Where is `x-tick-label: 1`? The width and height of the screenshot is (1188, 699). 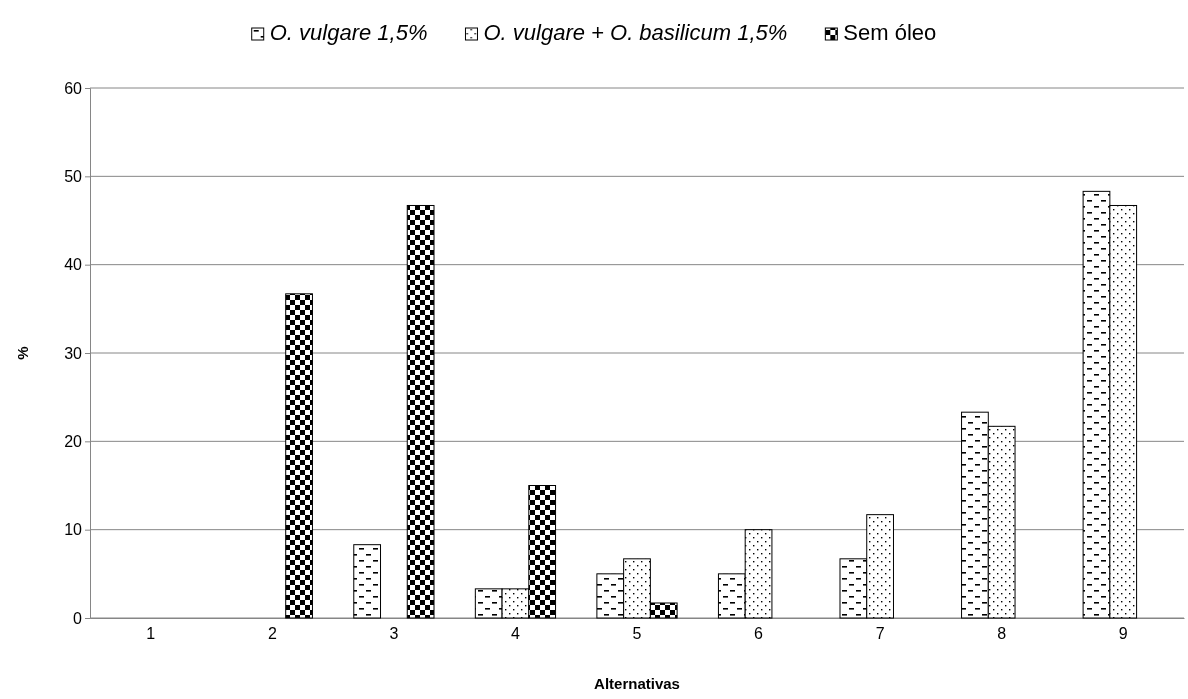
x-tick-label: 1 is located at coordinates (151, 634).